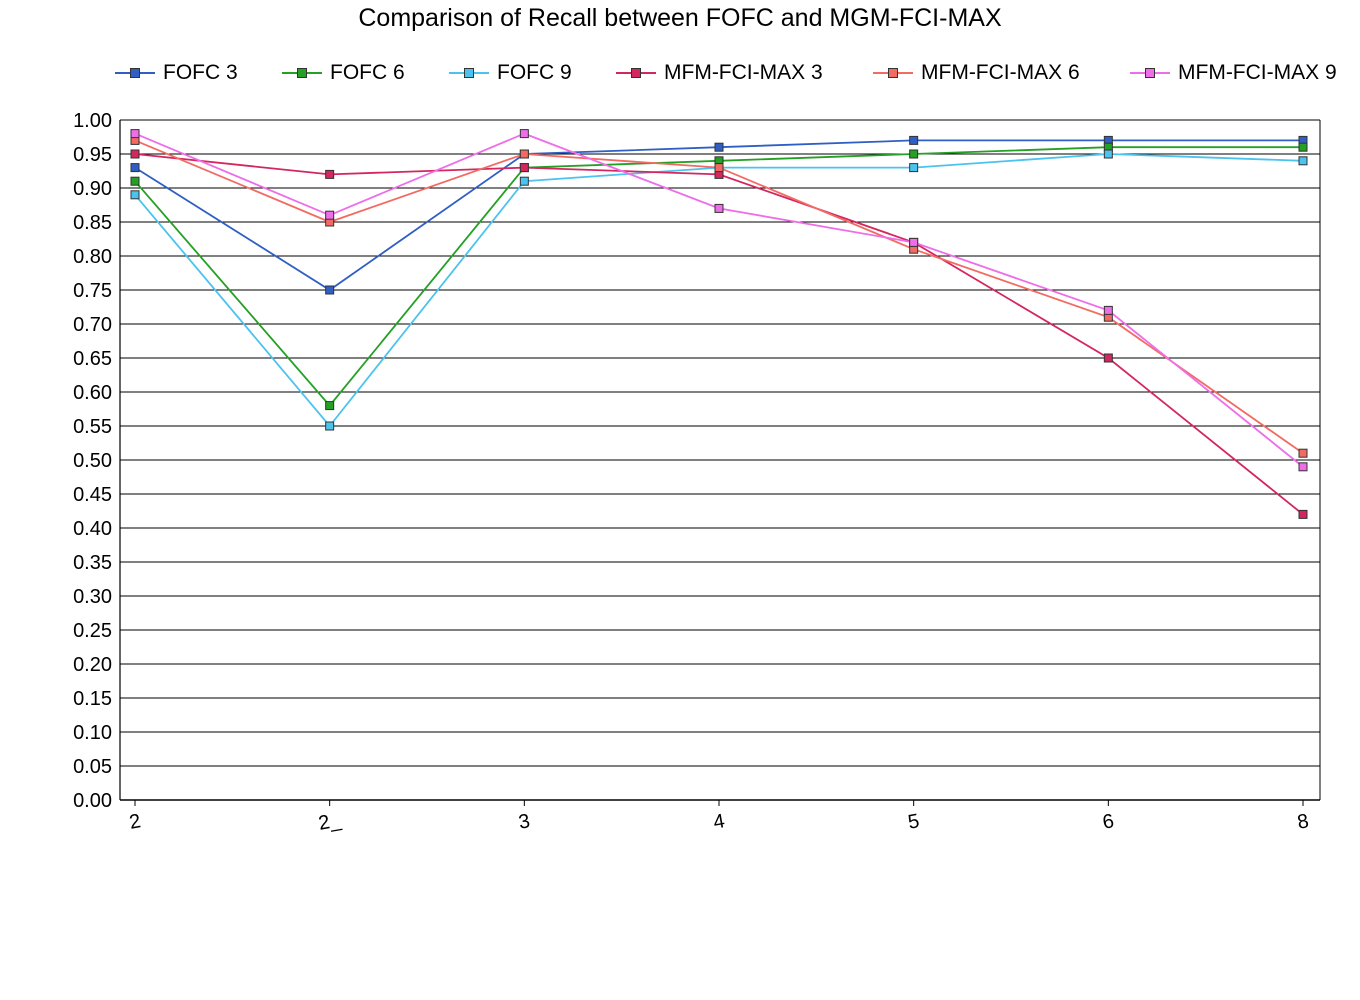 The image size is (1360, 1000). What do you see at coordinates (367, 72) in the screenshot?
I see `legend-label: FOFC 6` at bounding box center [367, 72].